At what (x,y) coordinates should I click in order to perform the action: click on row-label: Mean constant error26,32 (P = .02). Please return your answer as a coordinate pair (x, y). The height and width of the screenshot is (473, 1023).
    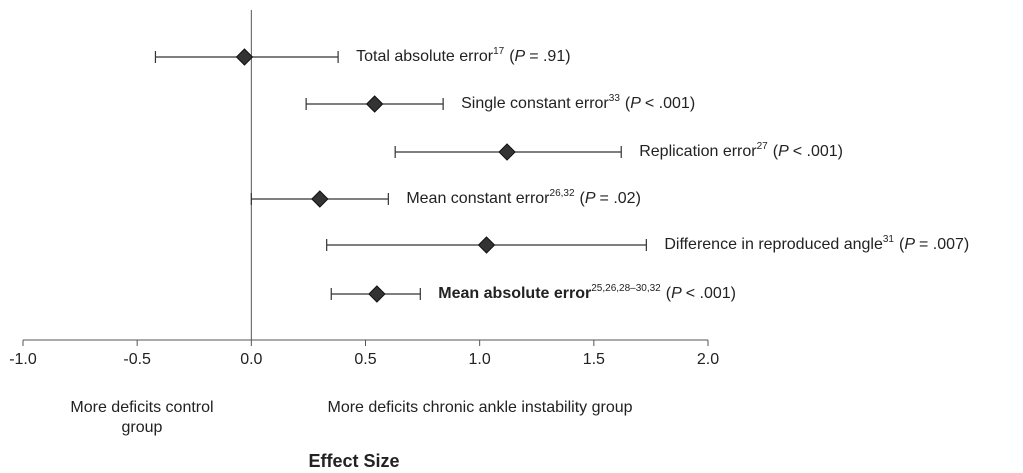
    Looking at the image, I should click on (523, 197).